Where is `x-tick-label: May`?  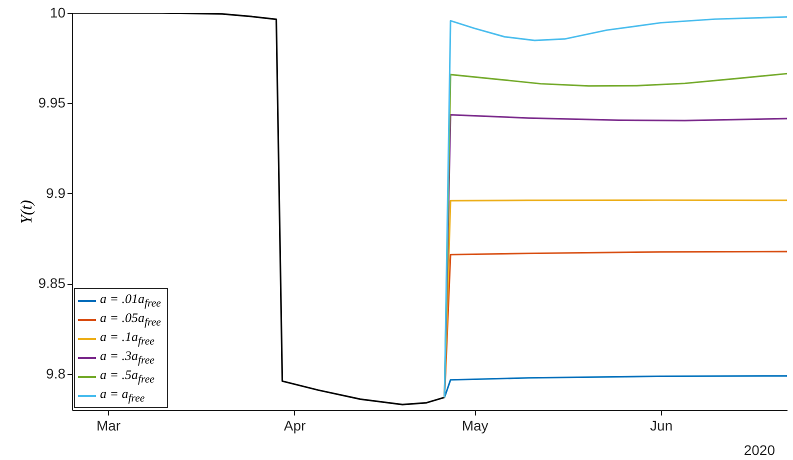
x-tick-label: May is located at coordinates (475, 426).